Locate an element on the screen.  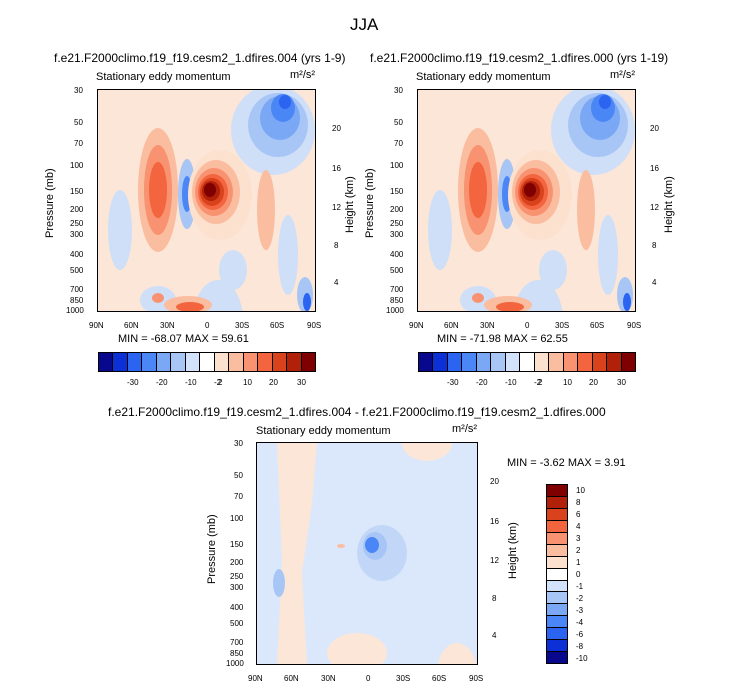
colorbar3-label: 8 is located at coordinates (578, 502).